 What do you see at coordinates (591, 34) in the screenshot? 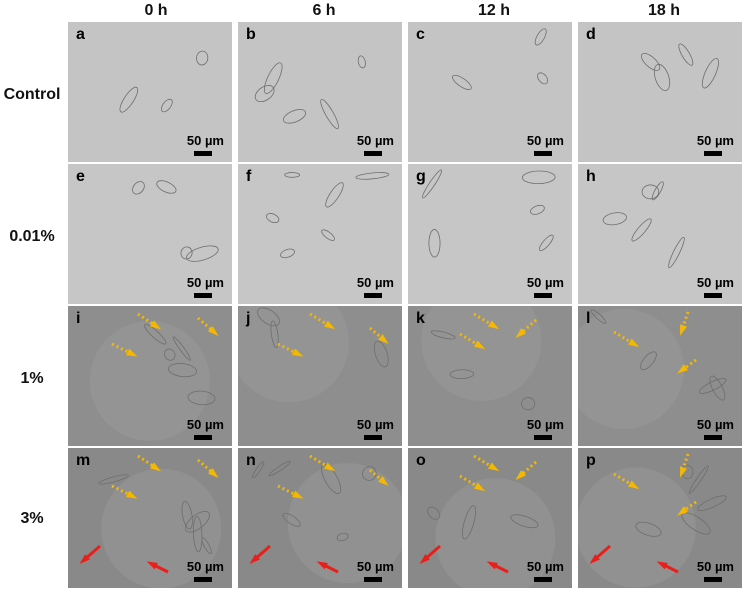
I see `panel-letter-d: d` at bounding box center [591, 34].